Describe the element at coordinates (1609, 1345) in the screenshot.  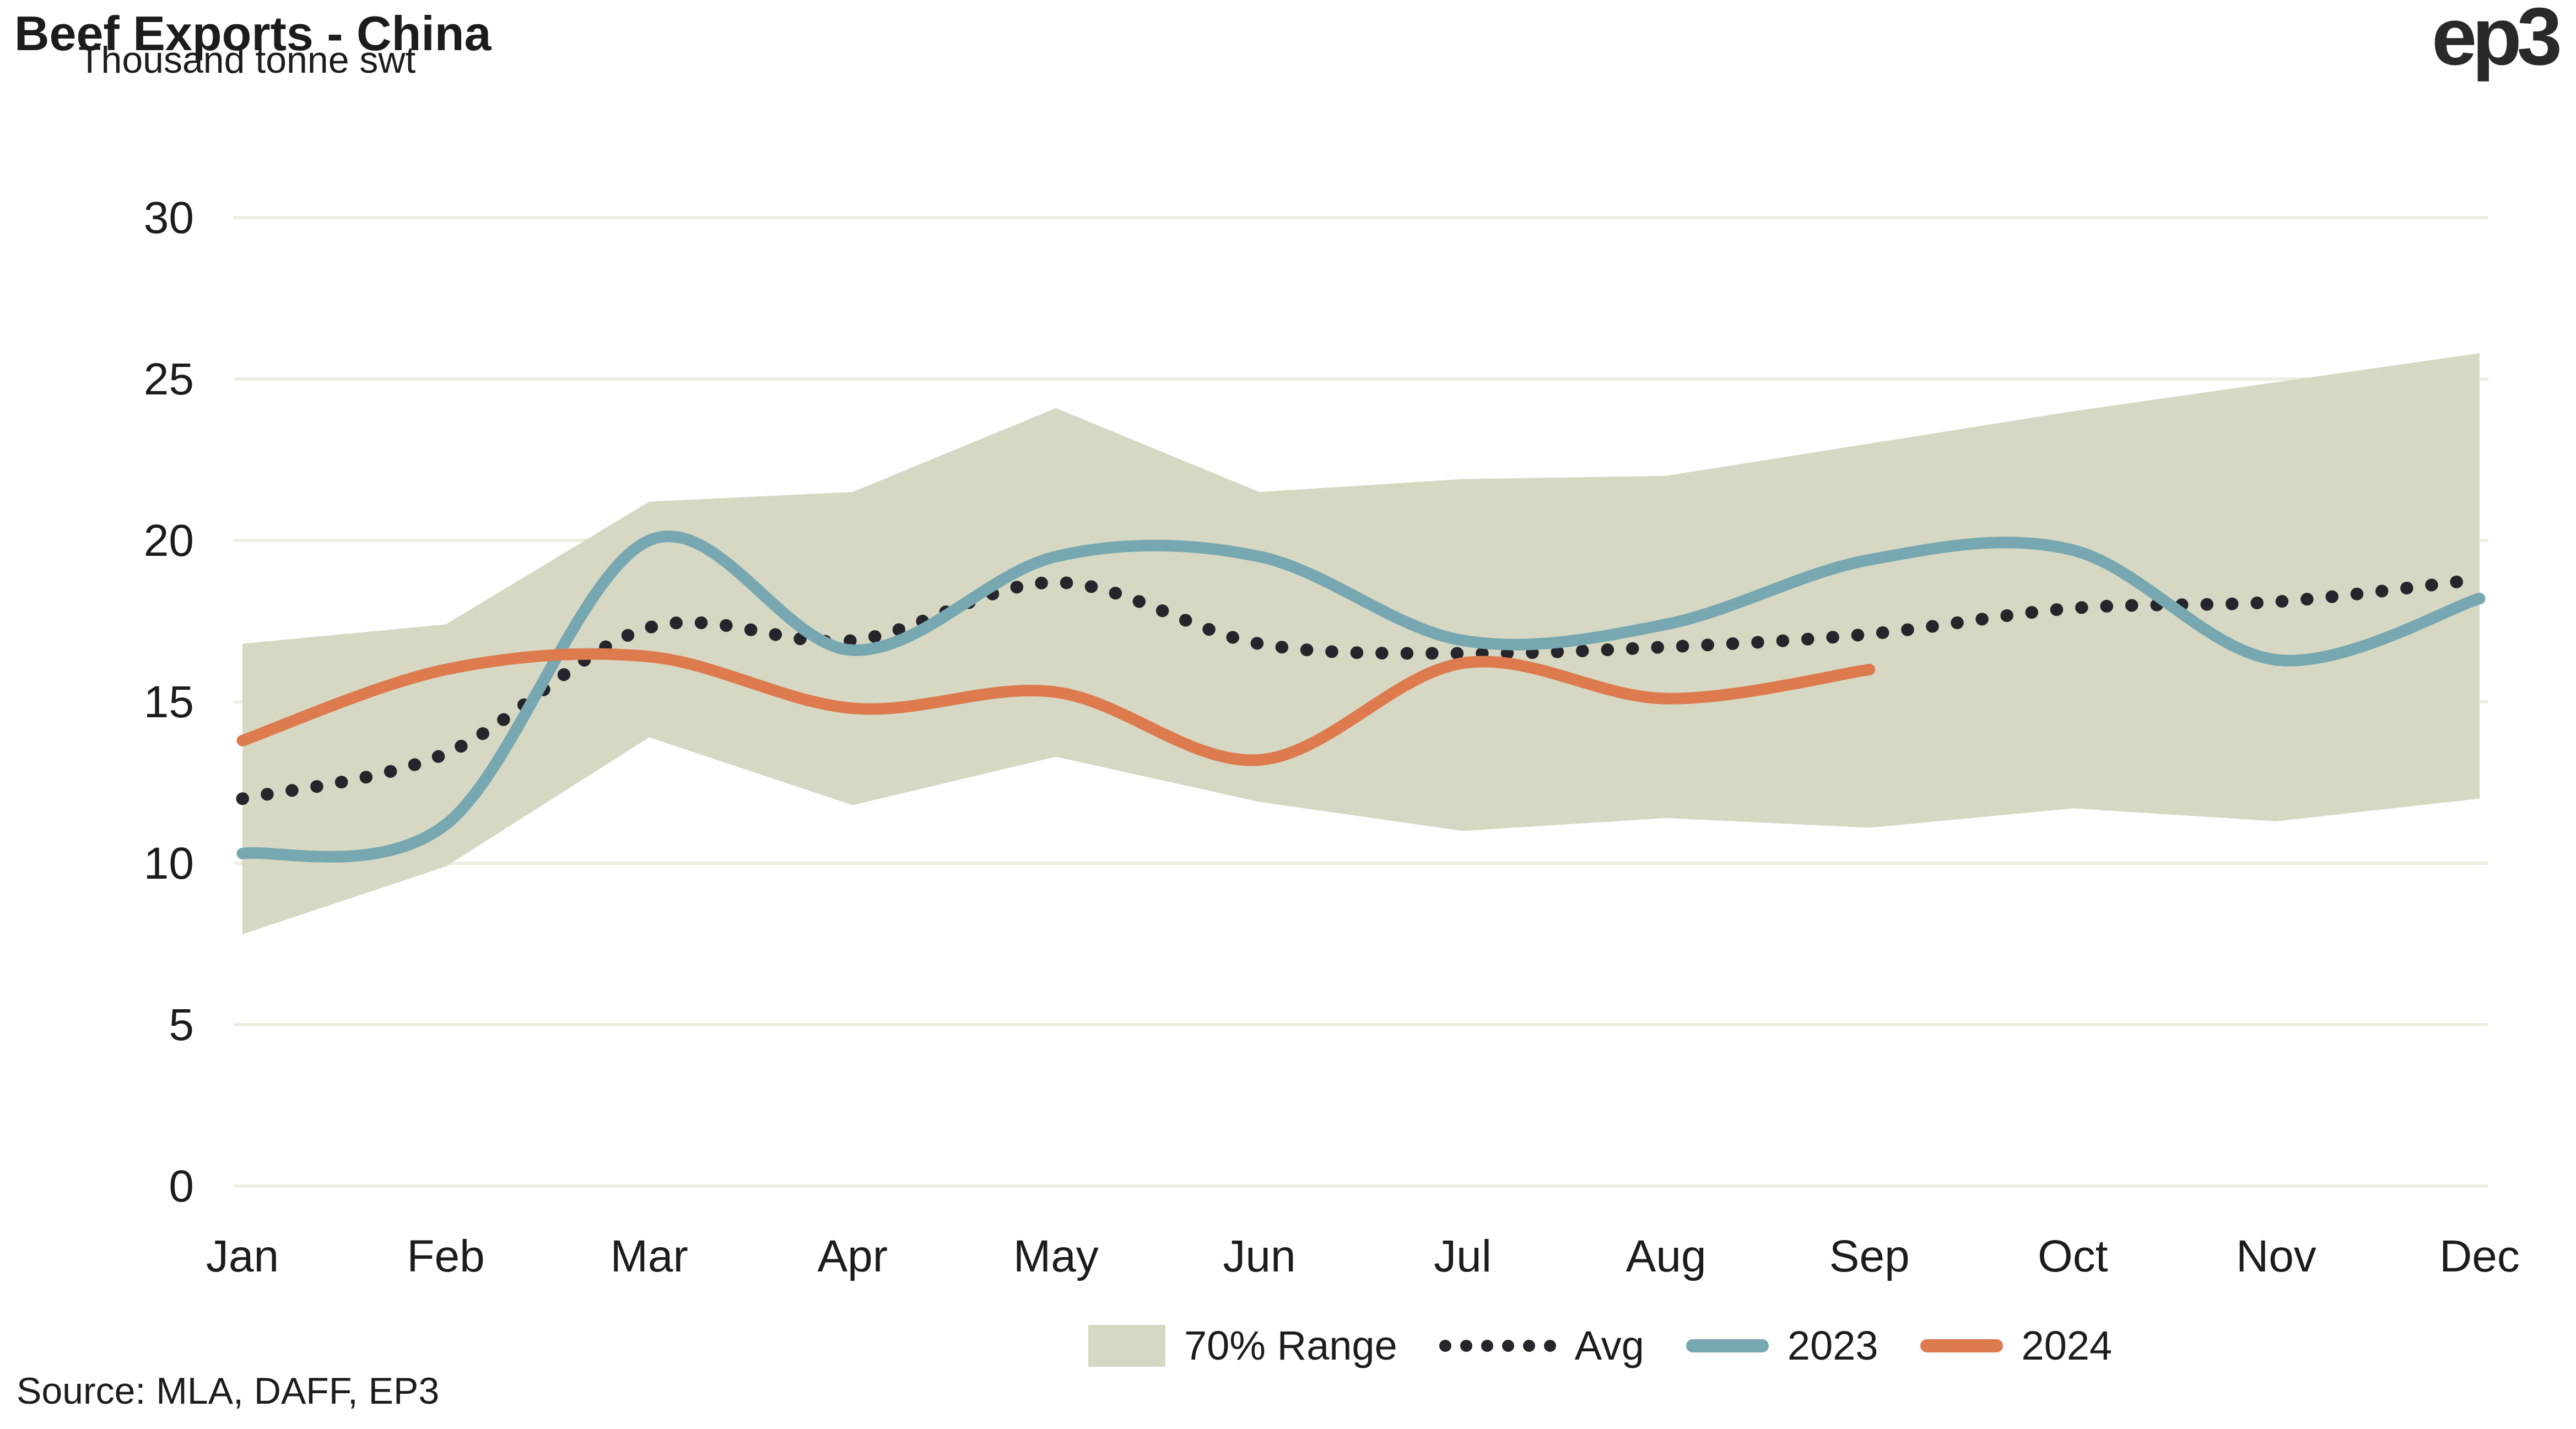
I see `legend-label-avg: Avg` at that location.